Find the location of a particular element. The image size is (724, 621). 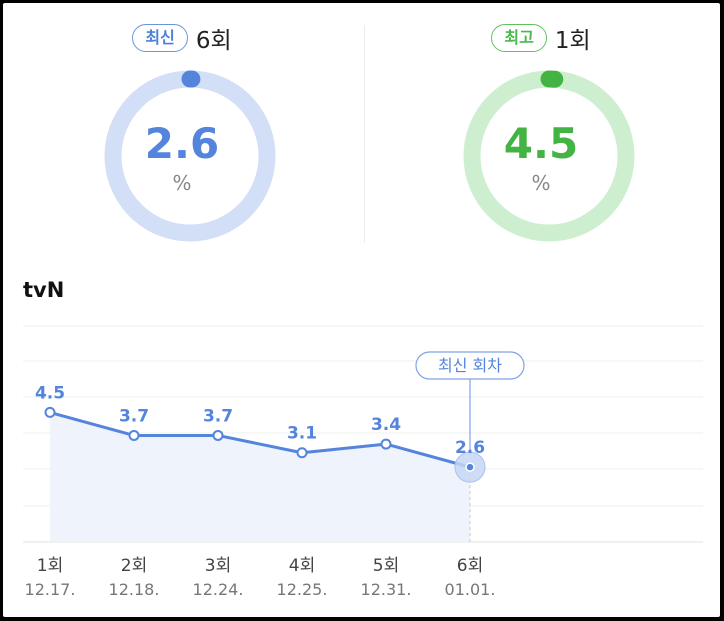

x-date-label: 12.18. is located at coordinates (134, 589).